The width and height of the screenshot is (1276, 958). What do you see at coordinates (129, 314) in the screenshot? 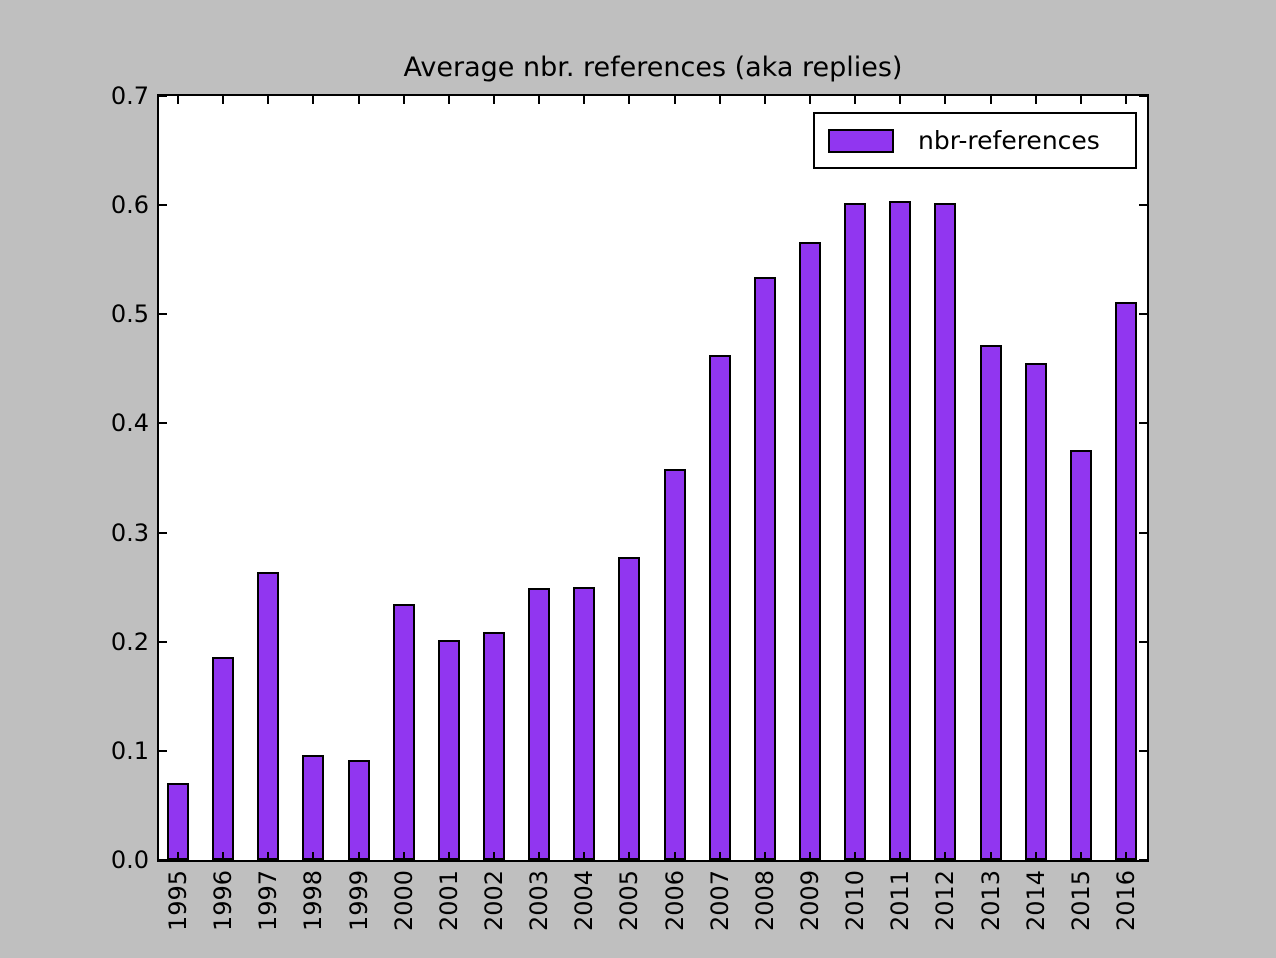
I see `y-tick-label-0.5: 0.5` at bounding box center [129, 314].